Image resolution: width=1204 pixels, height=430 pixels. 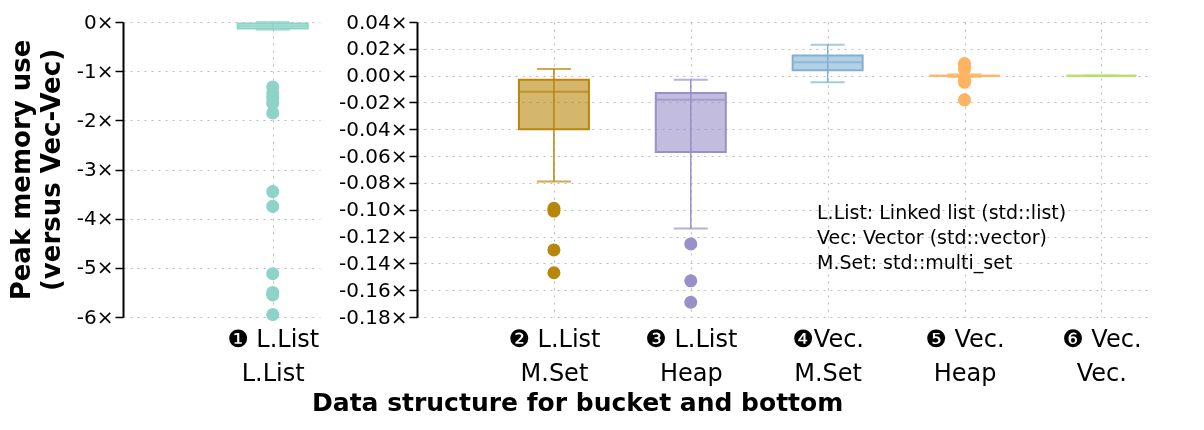 I want to click on y-tick-label: -0.06×, so click(x=373, y=155).